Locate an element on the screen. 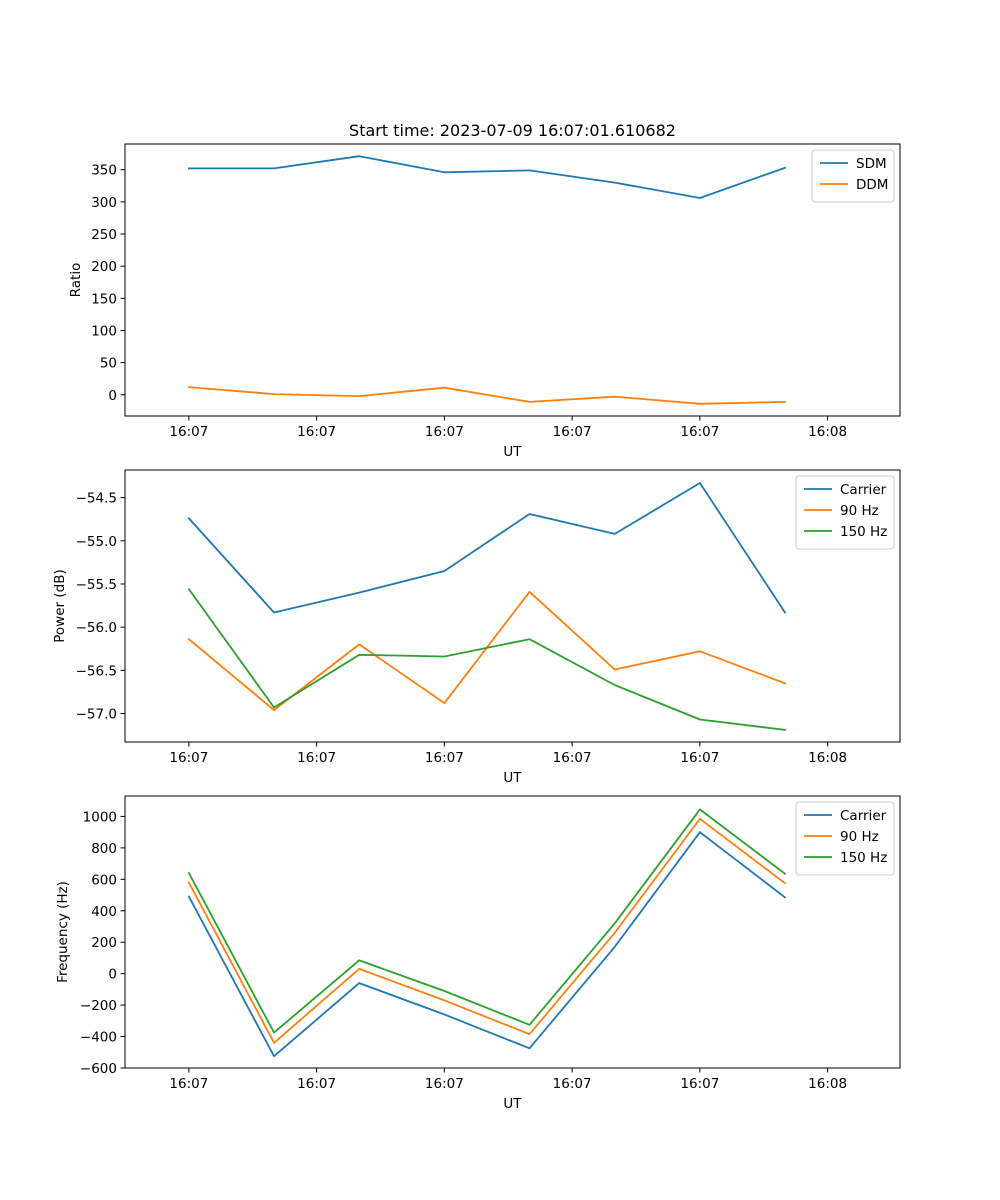 Image resolution: width=1000 pixels, height=1200 pixels. y-tick-label: 100 is located at coordinates (104, 331).